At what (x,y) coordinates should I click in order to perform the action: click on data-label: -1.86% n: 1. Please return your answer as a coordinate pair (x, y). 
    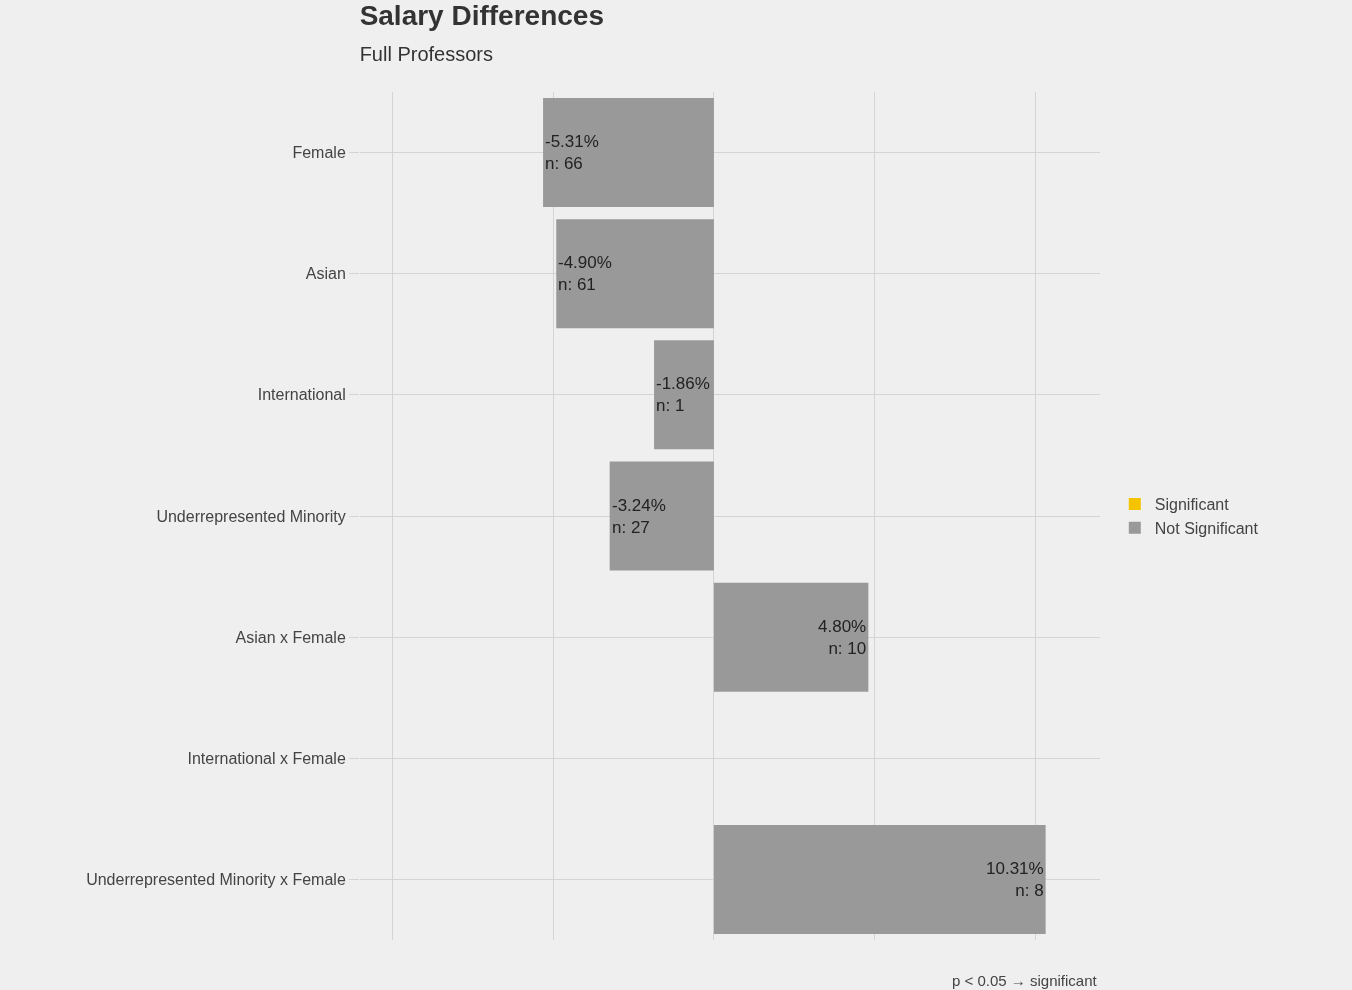
    Looking at the image, I should click on (683, 395).